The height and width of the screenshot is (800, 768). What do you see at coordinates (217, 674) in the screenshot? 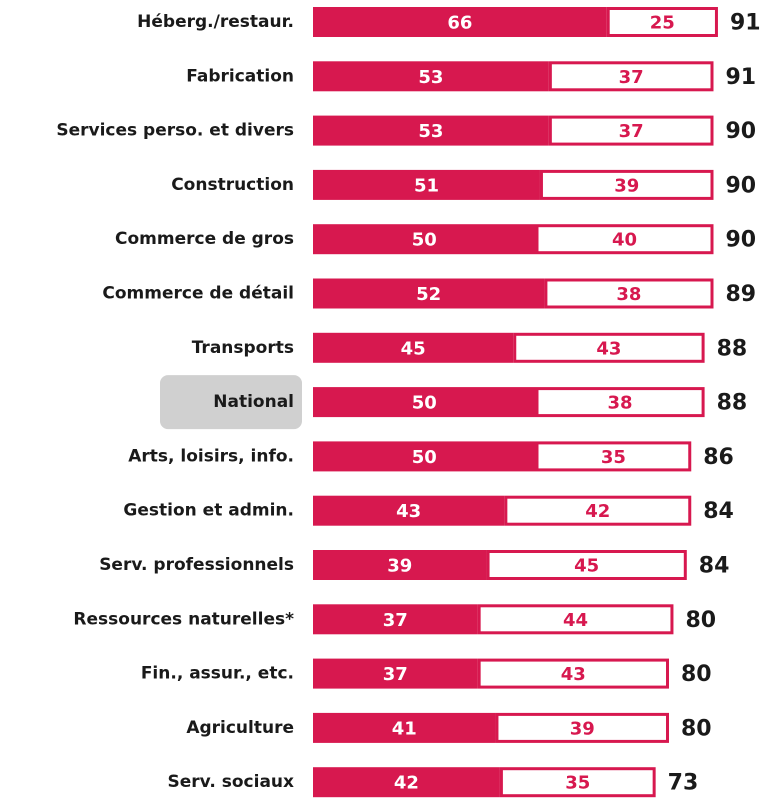
I see `category-label: Fin., assur., etc.` at bounding box center [217, 674].